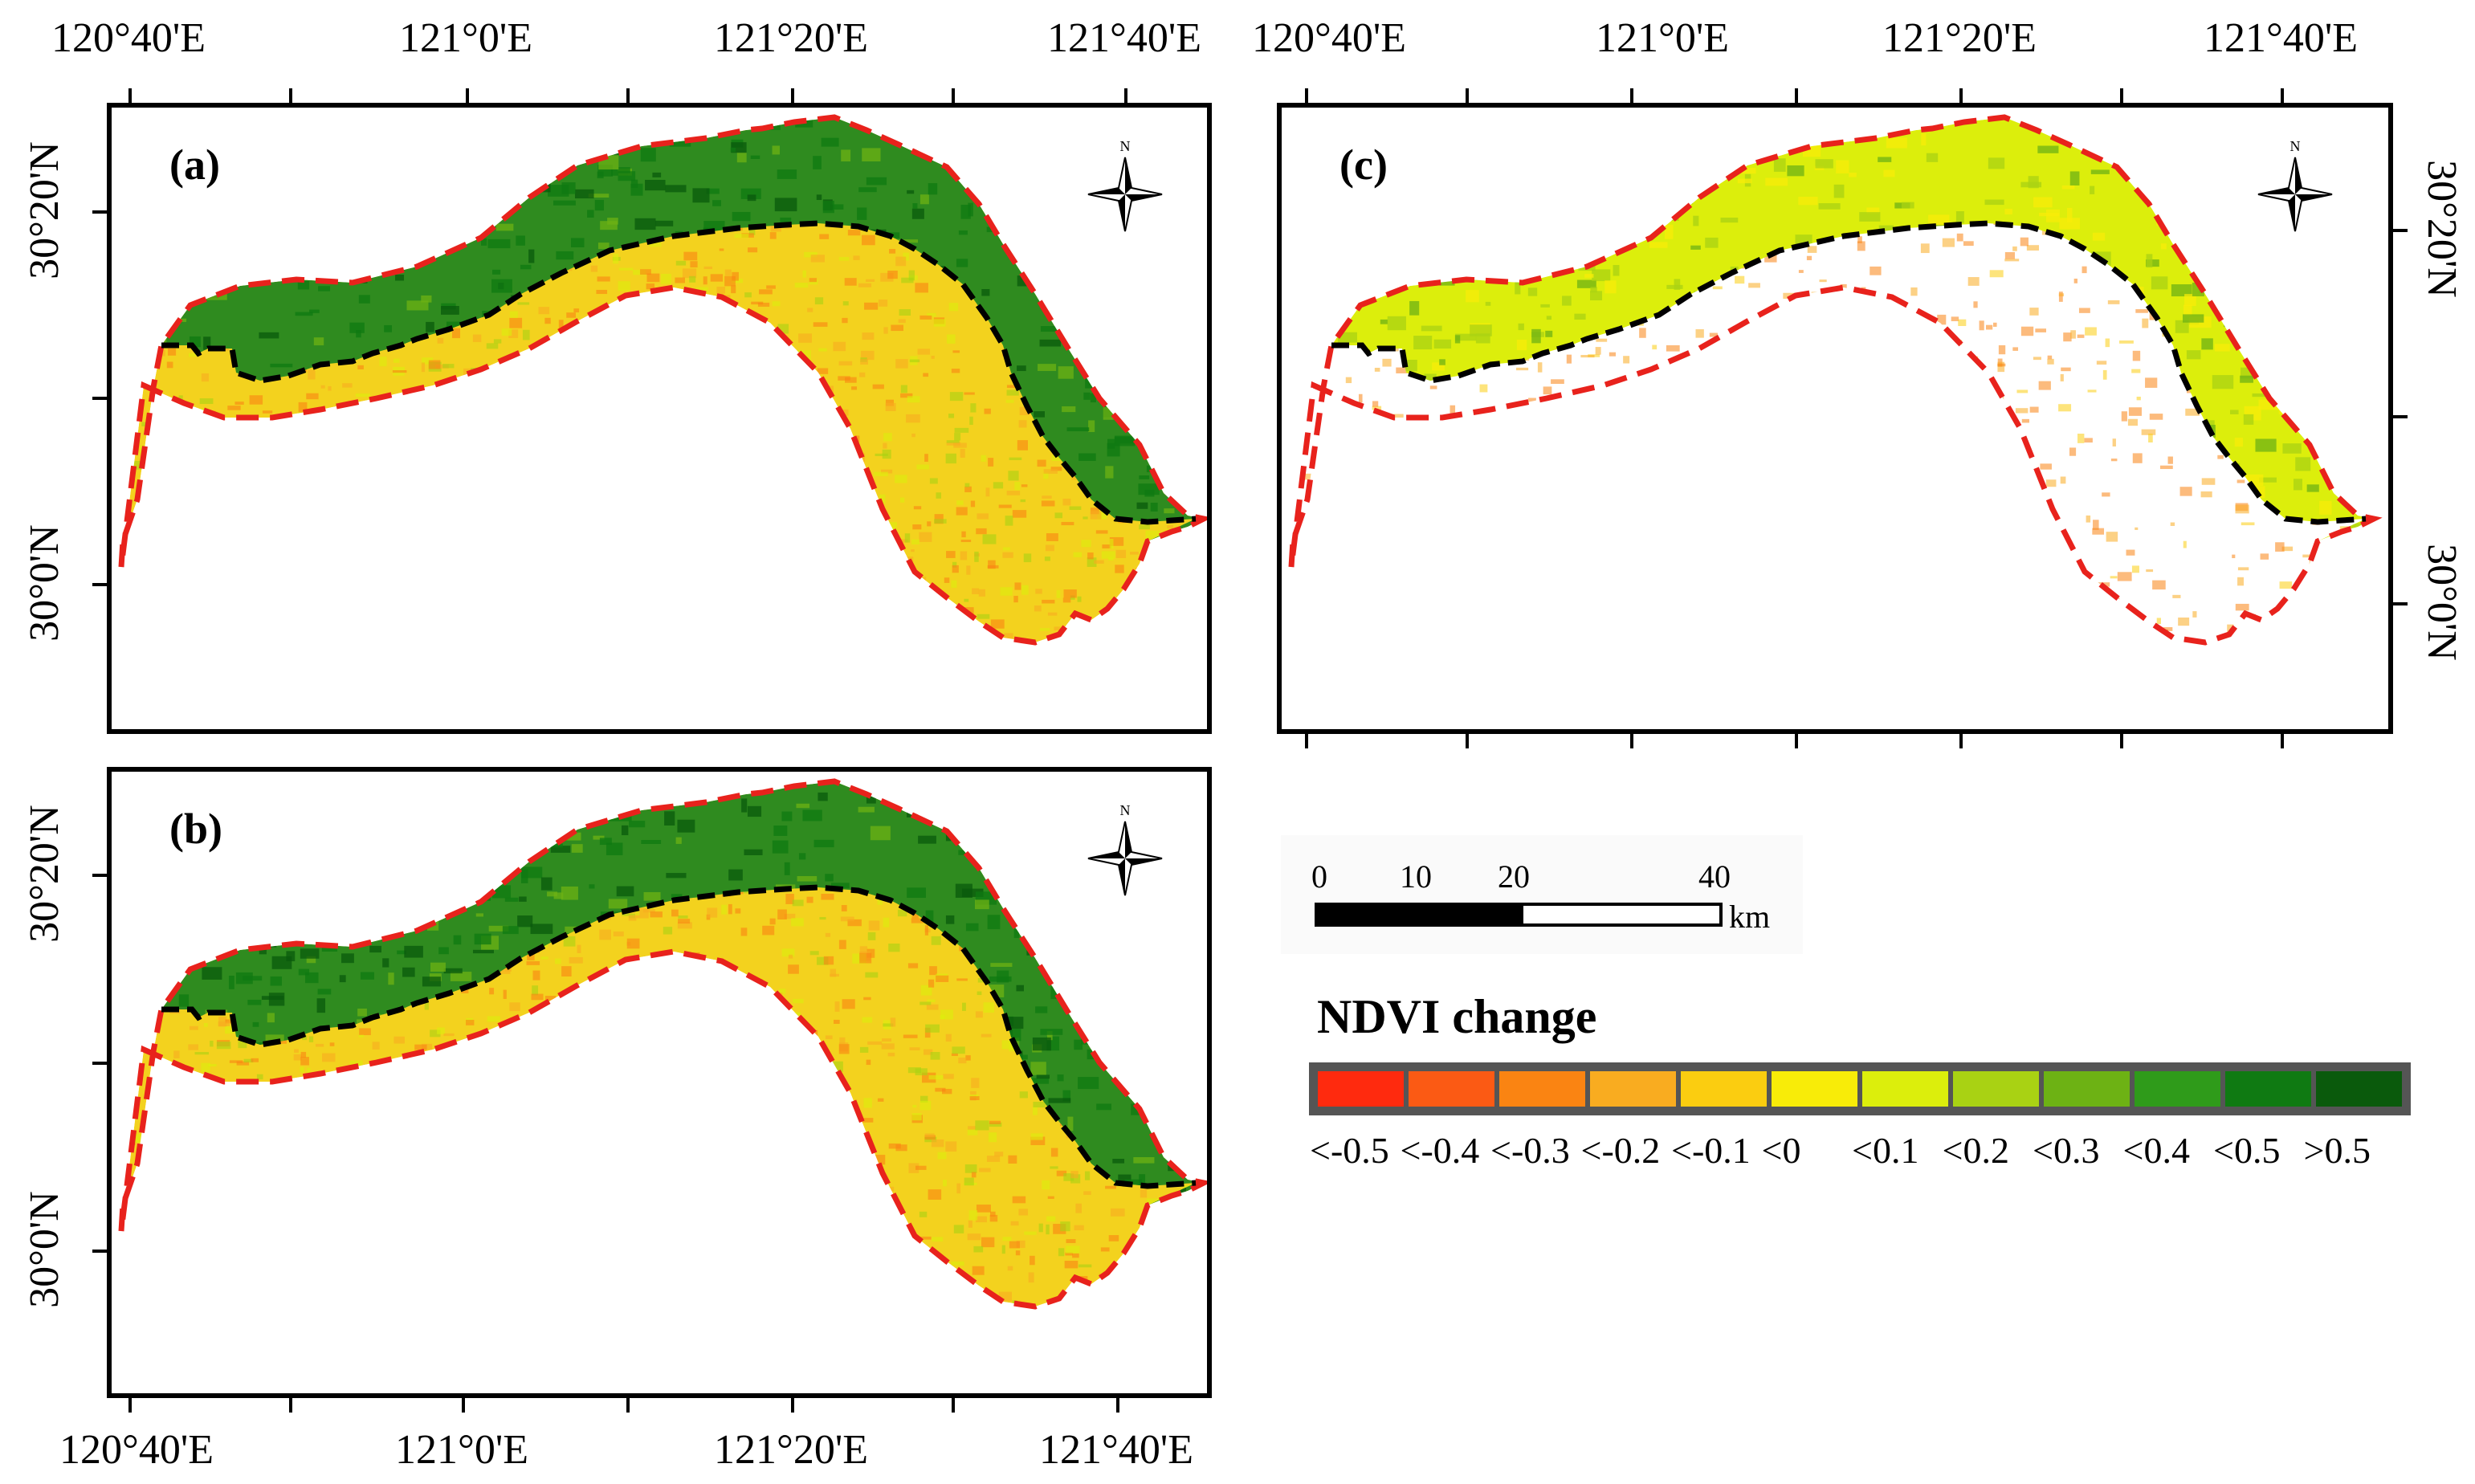 This screenshot has height=1484, width=2475. I want to click on legend-label-6: <0.1, so click(1885, 1150).